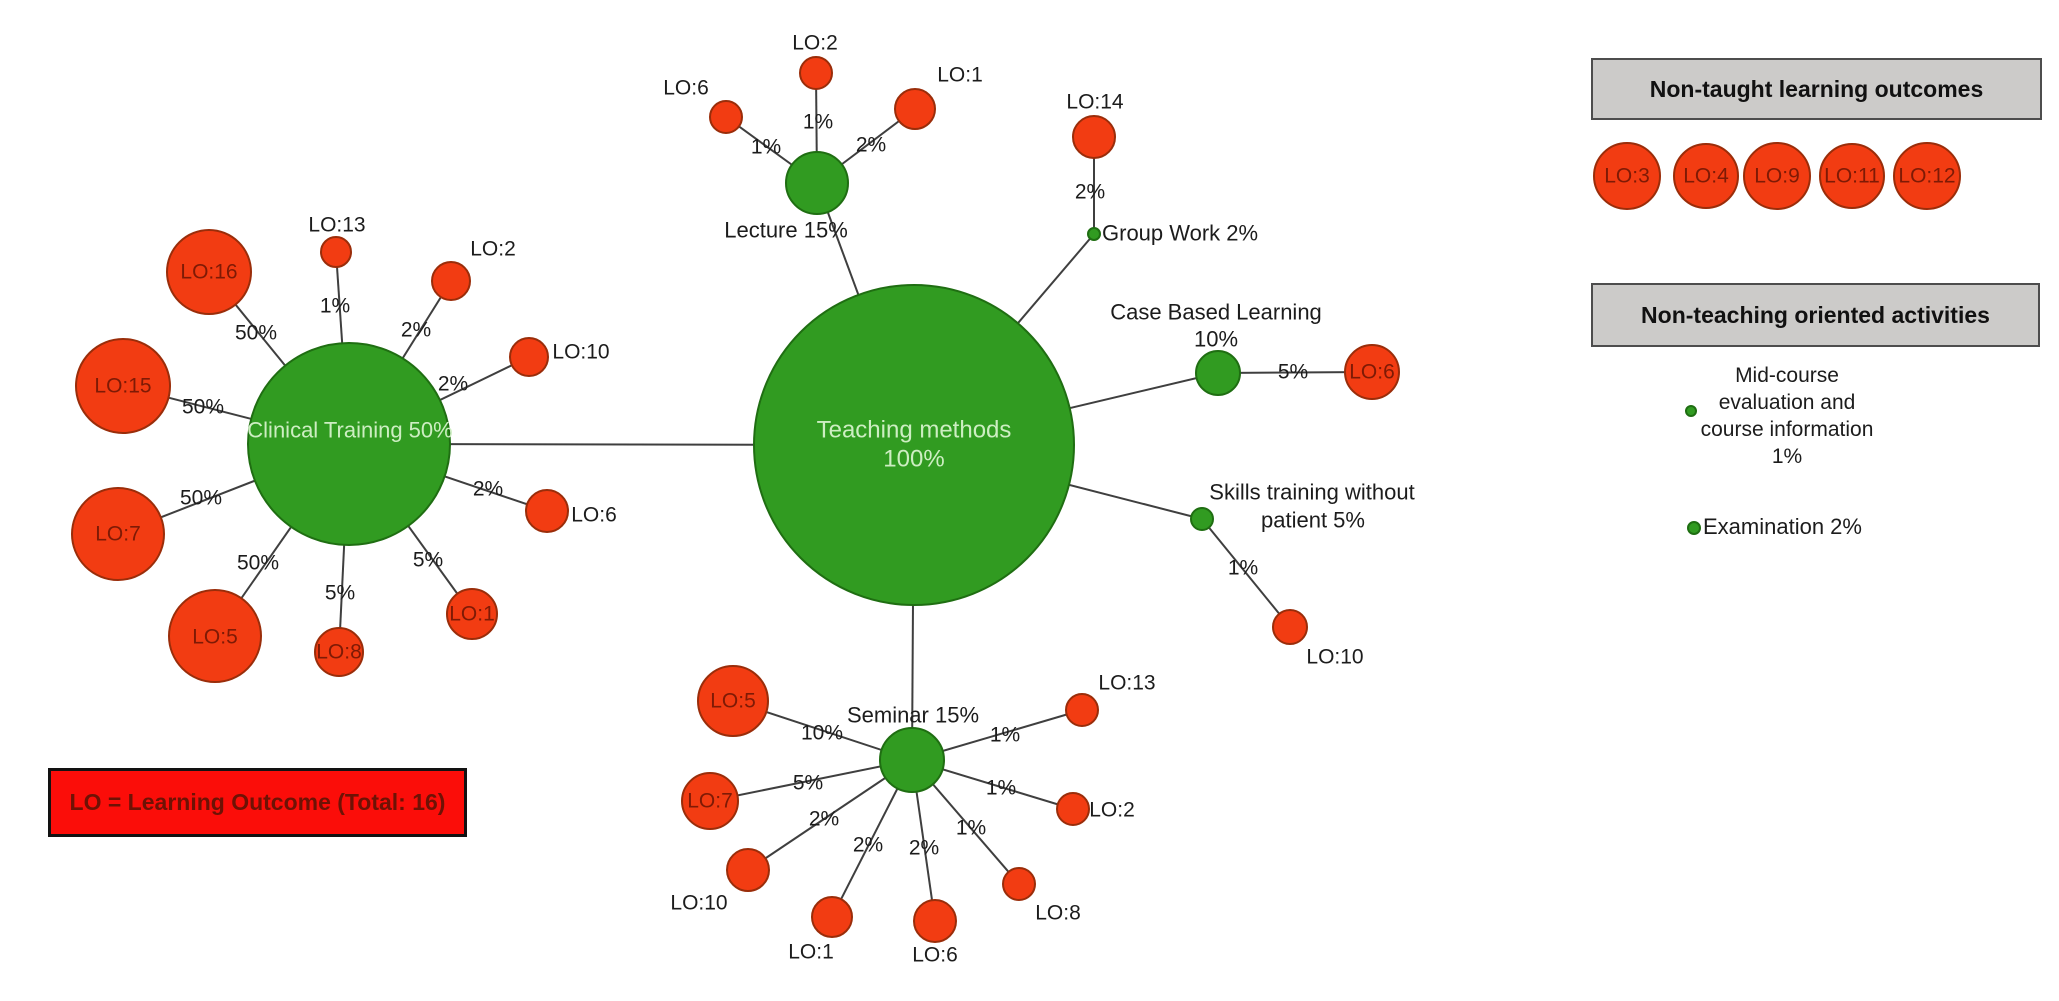 The height and width of the screenshot is (1001, 2059). What do you see at coordinates (1095, 102) in the screenshot?
I see `lo14-label: LO:14` at bounding box center [1095, 102].